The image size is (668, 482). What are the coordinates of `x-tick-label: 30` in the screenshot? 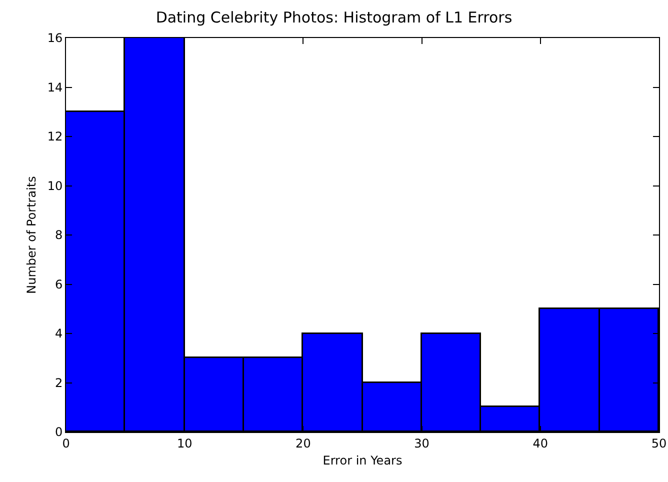 It's located at (422, 443).